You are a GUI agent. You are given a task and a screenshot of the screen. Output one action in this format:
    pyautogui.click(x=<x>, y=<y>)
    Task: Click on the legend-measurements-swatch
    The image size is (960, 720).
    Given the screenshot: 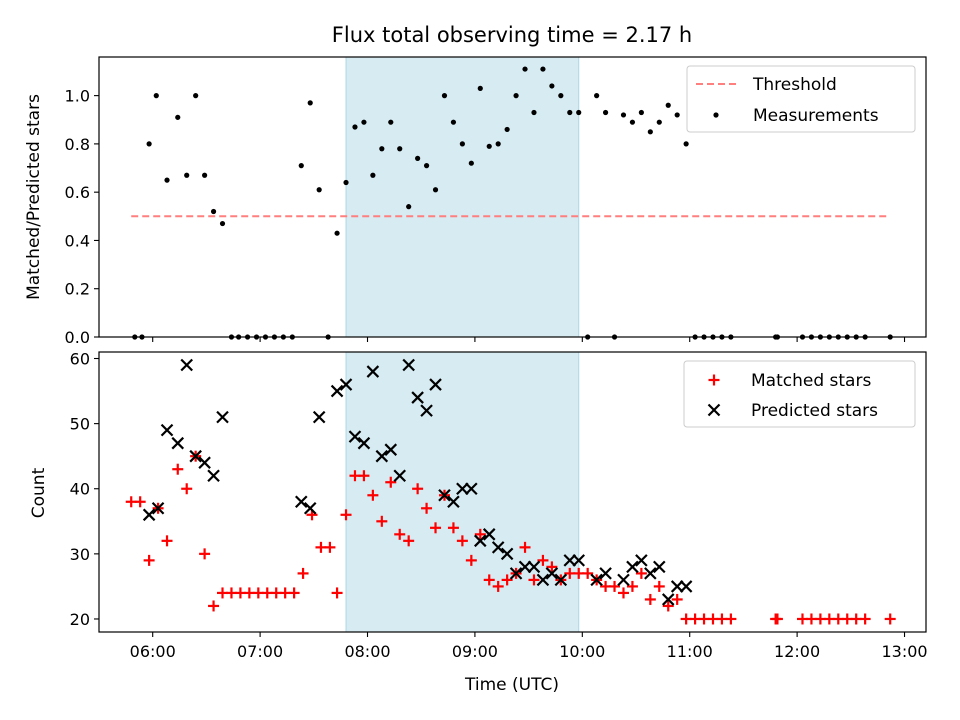 What is the action you would take?
    pyautogui.click(x=716, y=115)
    